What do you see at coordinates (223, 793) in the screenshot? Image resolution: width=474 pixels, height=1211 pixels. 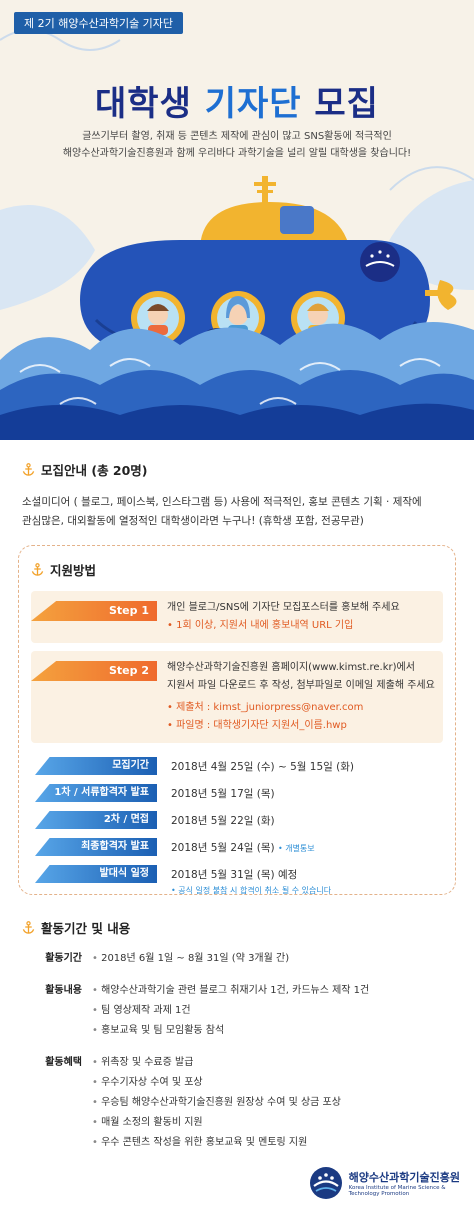 I see `schedule-value: 2018년 5월 17일 (목)` at bounding box center [223, 793].